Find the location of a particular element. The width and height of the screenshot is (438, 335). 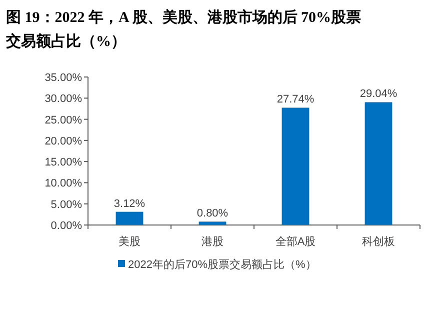

data-label: 0.80% is located at coordinates (212, 214).